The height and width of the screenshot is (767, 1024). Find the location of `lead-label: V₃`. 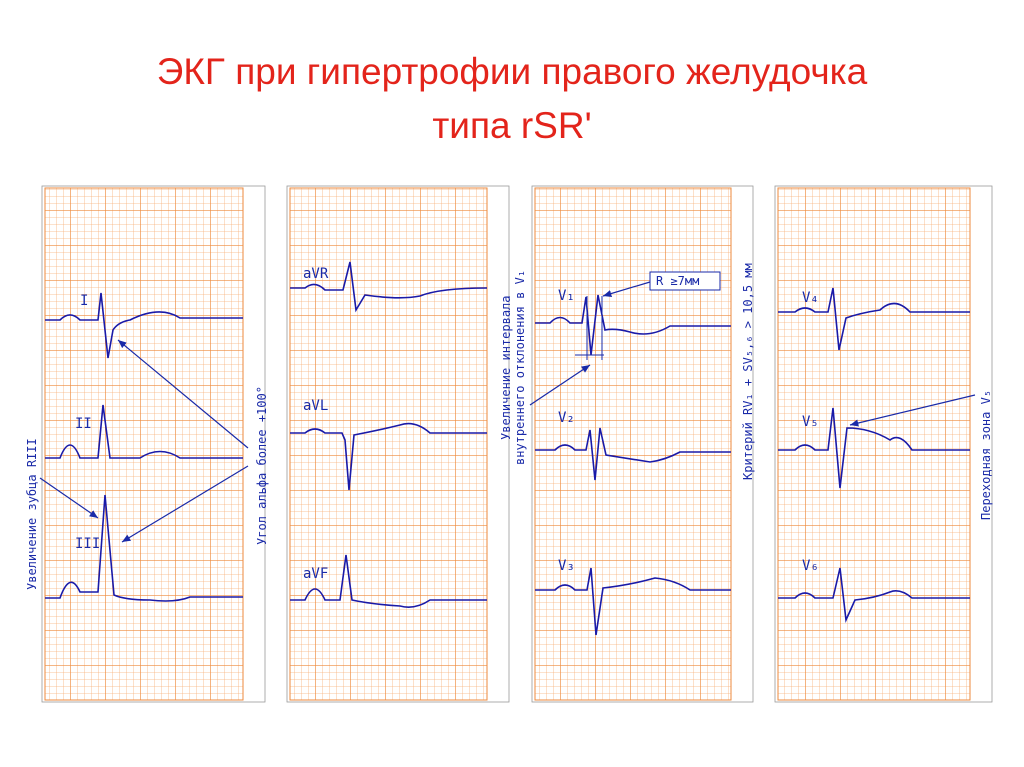

lead-label: V₃ is located at coordinates (566, 566).